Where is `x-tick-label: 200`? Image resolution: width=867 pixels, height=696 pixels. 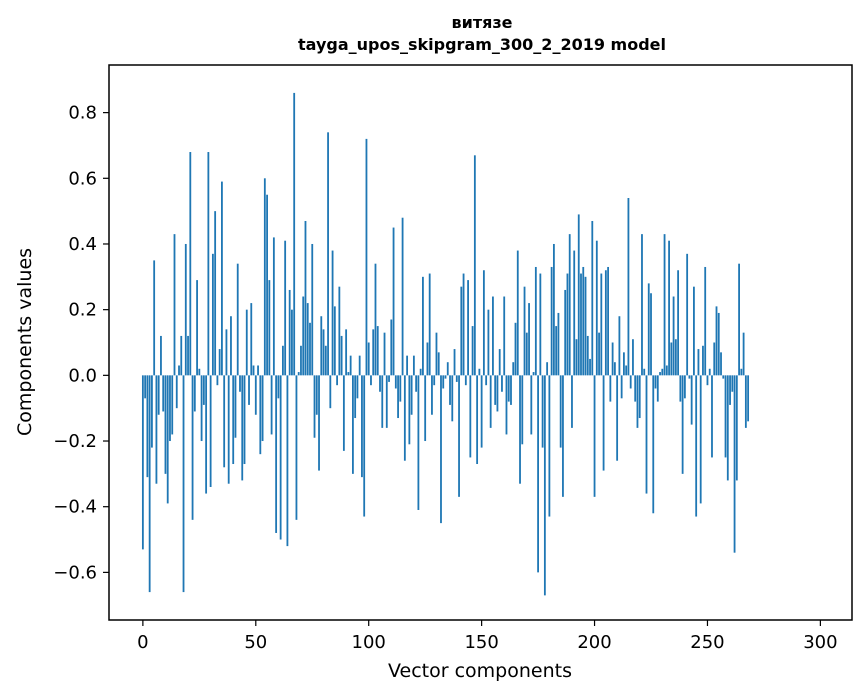 x-tick-label: 200 is located at coordinates (594, 642).